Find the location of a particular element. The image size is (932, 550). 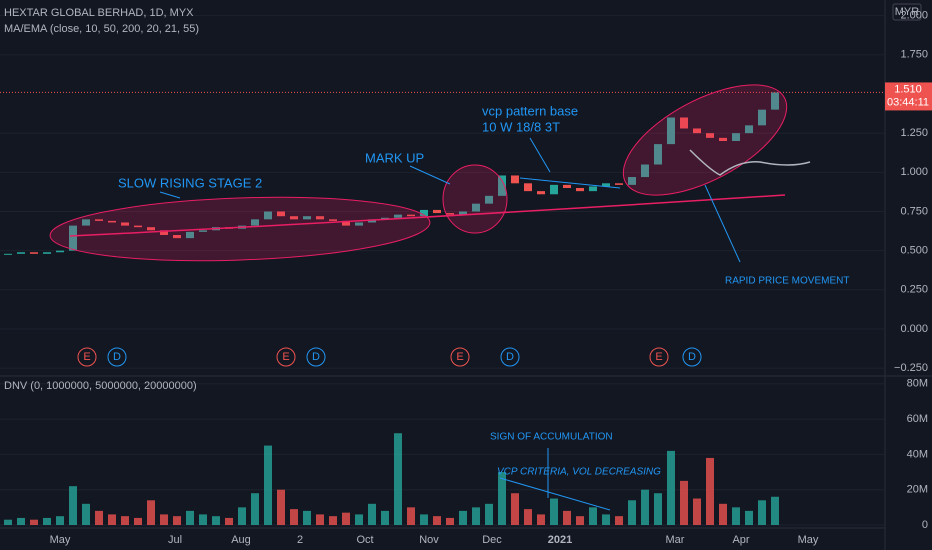

y-tick-label: 0.000 is located at coordinates (914, 329).